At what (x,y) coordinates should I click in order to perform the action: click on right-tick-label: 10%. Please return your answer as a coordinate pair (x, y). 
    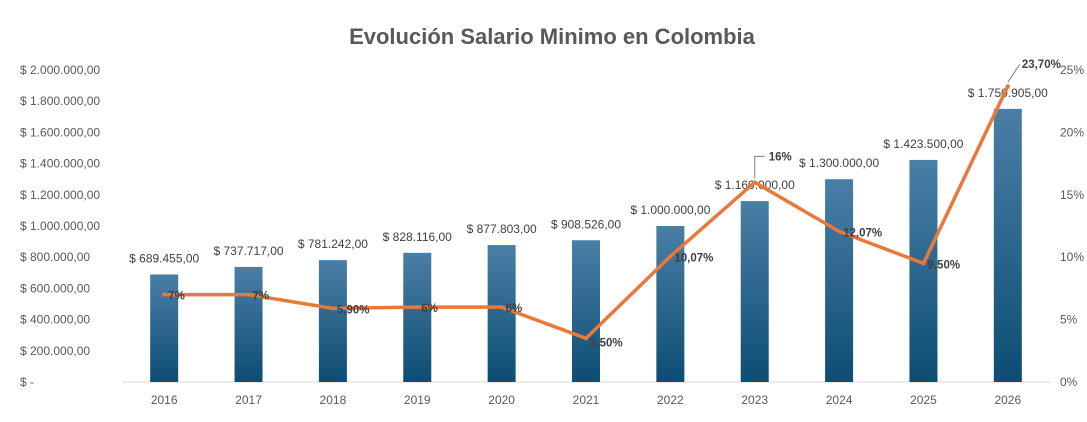
    Looking at the image, I should click on (1072, 257).